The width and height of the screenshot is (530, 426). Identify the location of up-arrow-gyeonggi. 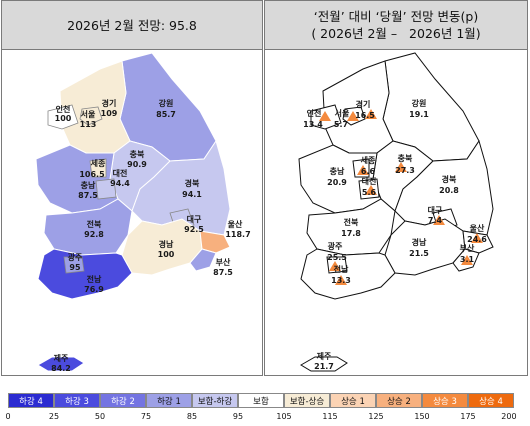
(371, 114).